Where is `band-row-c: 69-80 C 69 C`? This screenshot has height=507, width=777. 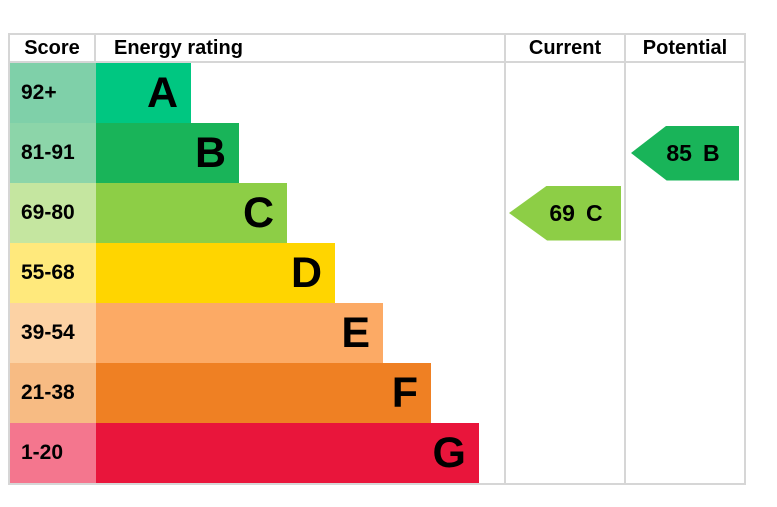
band-row-c: 69-80 C 69 C is located at coordinates (377, 213).